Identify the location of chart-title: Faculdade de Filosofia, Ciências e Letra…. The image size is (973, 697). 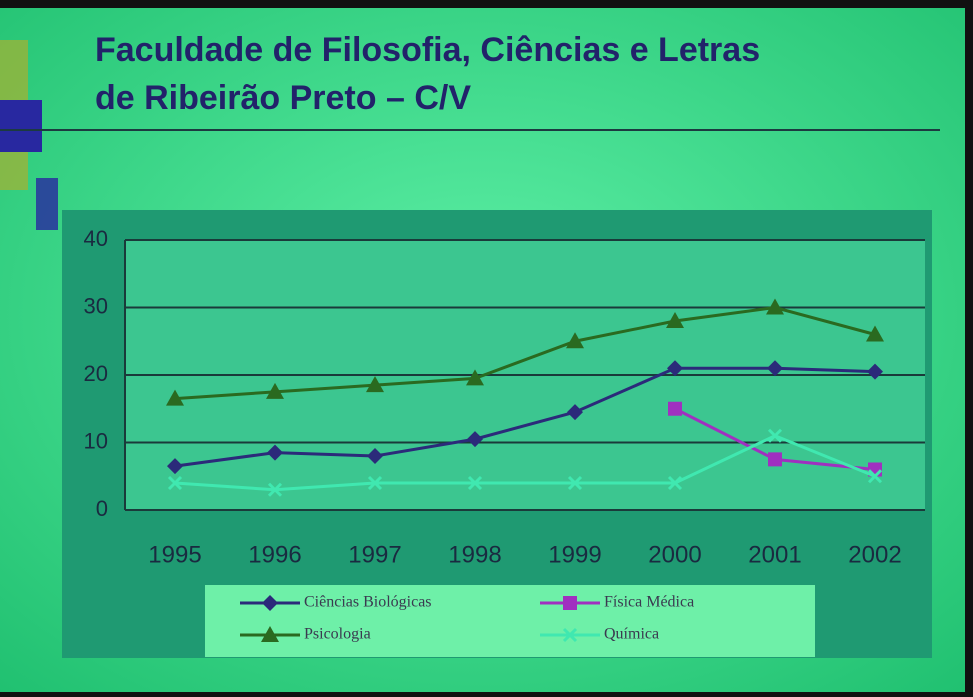
(427, 50).